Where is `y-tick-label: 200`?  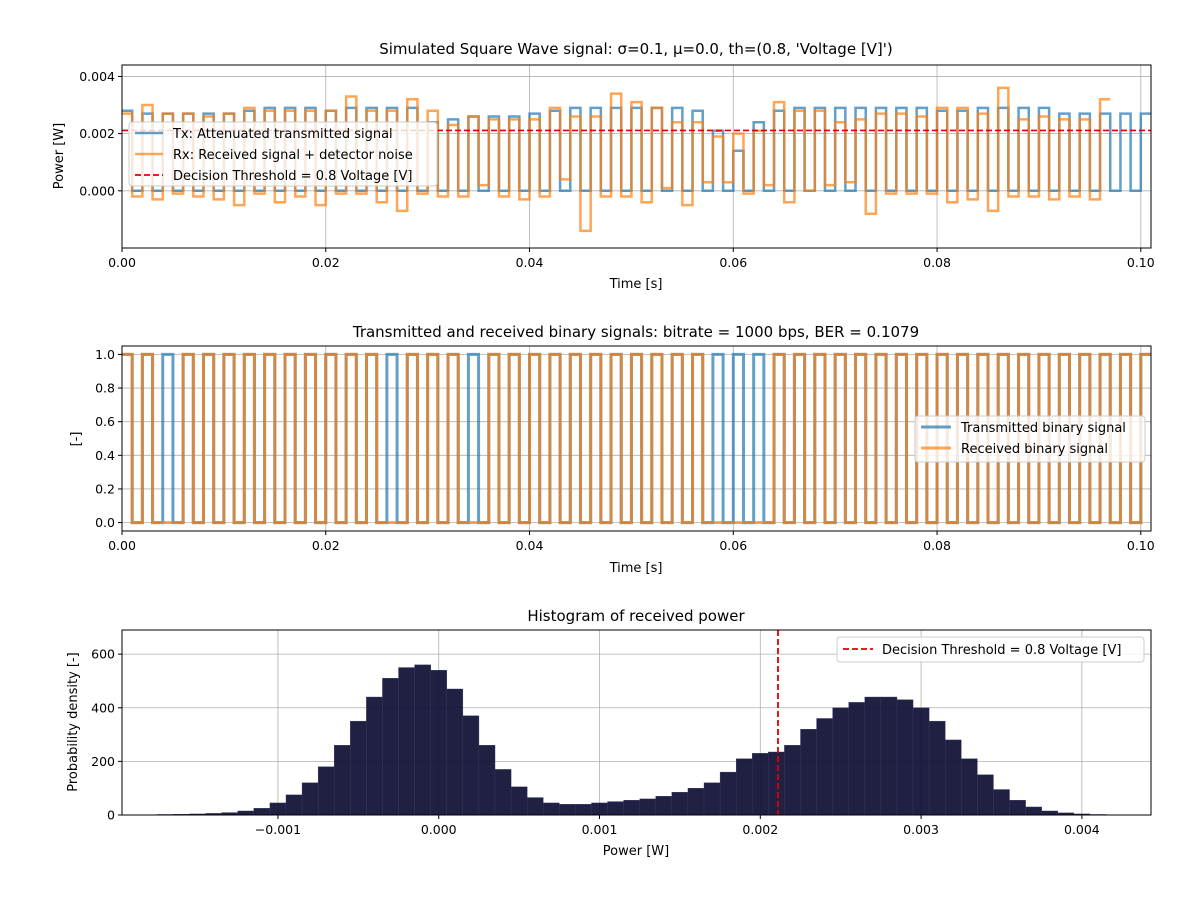 y-tick-label: 200 is located at coordinates (103, 761).